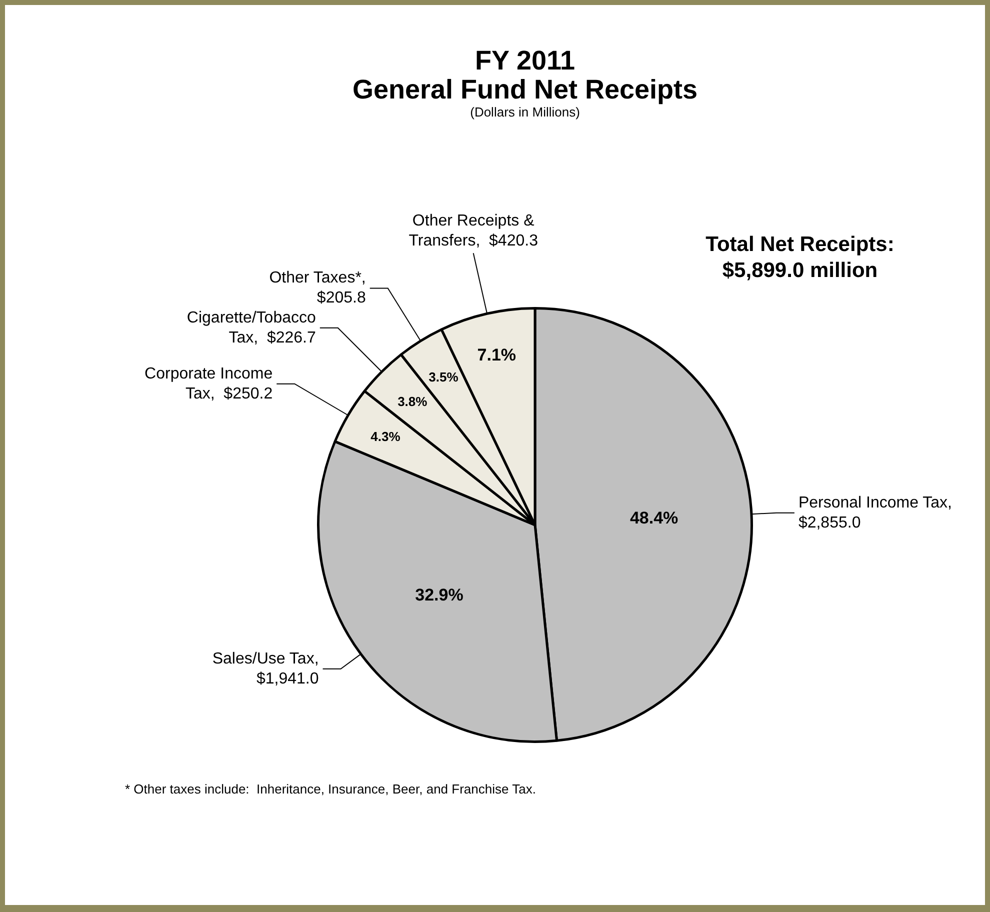  I want to click on text: Total Net Receipts: $5,899.0 million, so click(800, 257).